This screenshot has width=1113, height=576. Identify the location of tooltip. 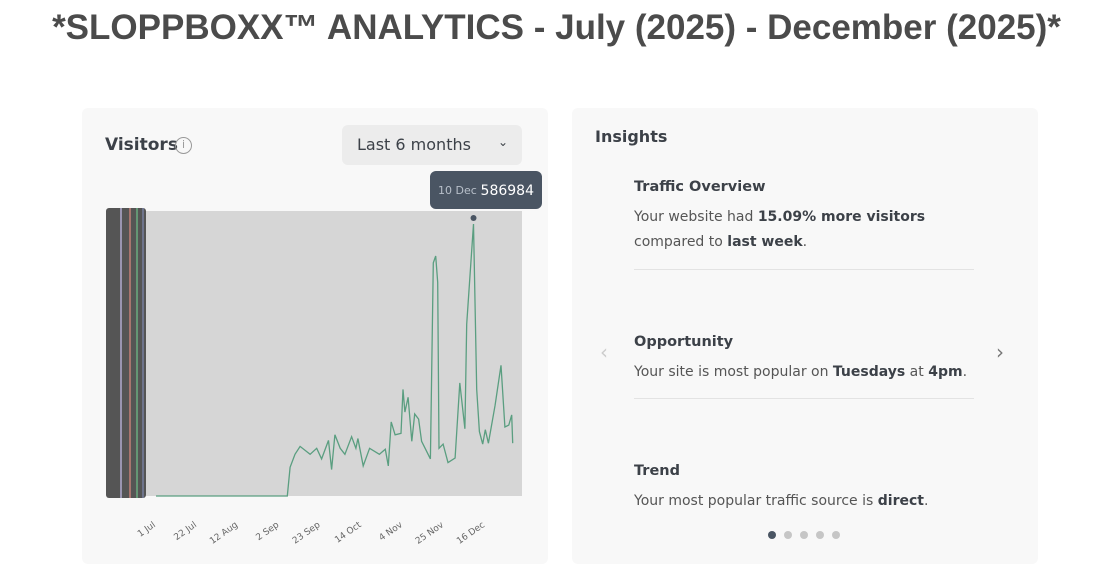
(486, 190).